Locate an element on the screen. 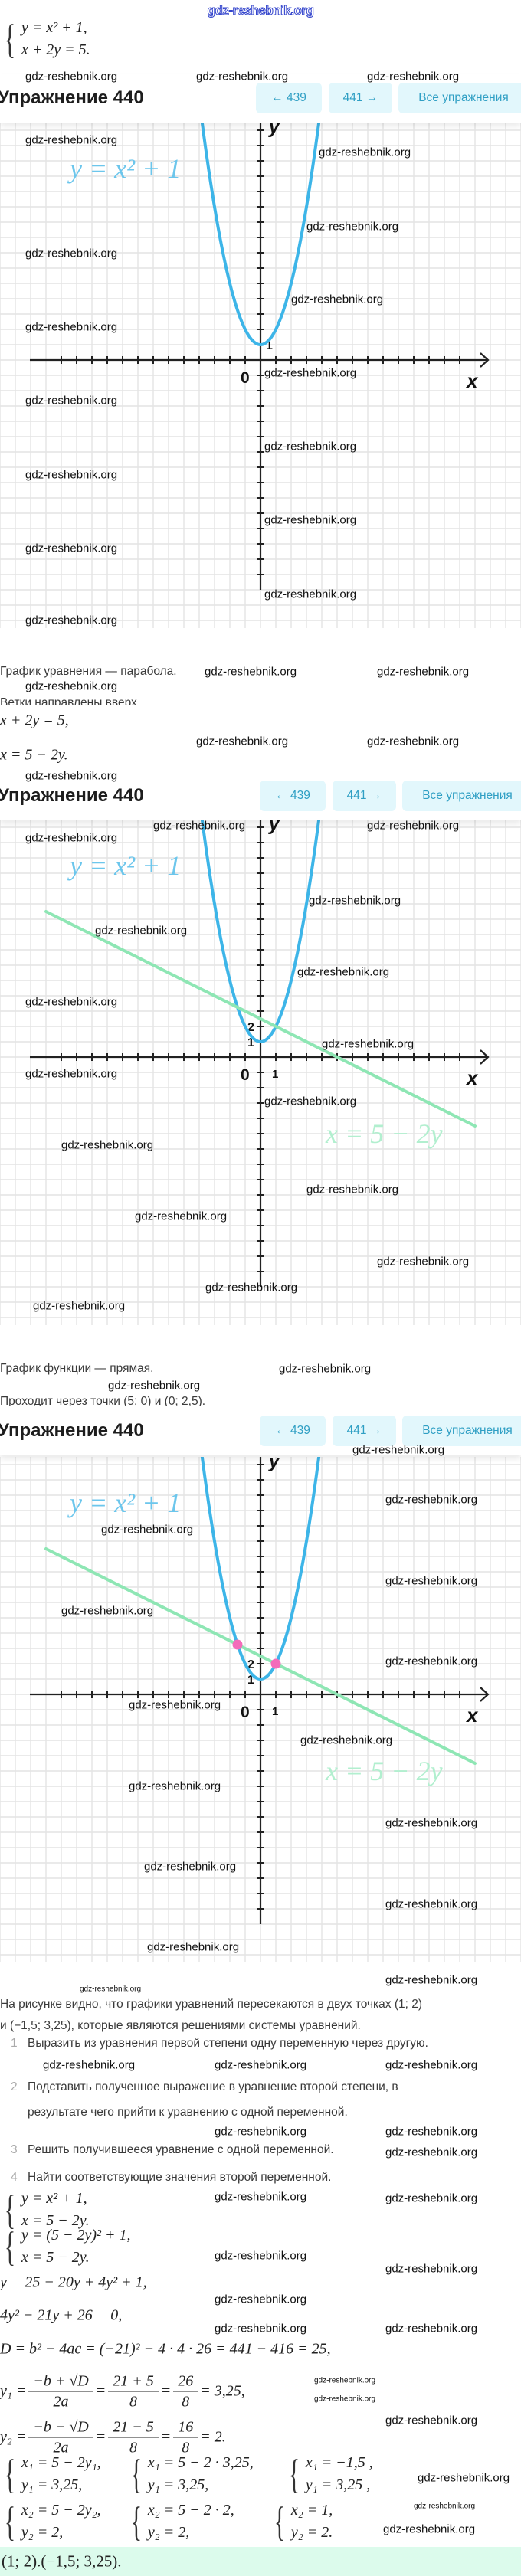 This screenshot has width=521, height=2576. numerator: 21 + 5 is located at coordinates (134, 2381).